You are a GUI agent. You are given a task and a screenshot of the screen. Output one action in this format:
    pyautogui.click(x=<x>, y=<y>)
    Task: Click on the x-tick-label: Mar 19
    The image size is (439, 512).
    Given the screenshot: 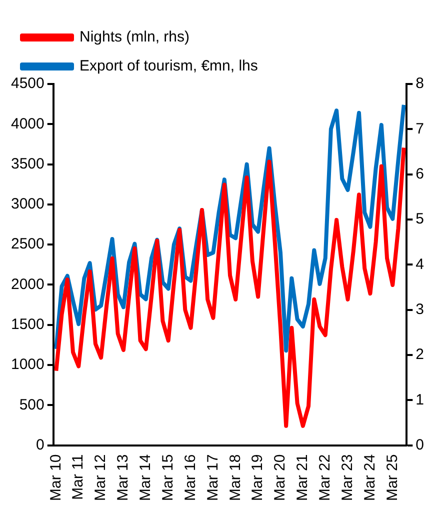 What is the action you would take?
    pyautogui.click(x=257, y=478)
    